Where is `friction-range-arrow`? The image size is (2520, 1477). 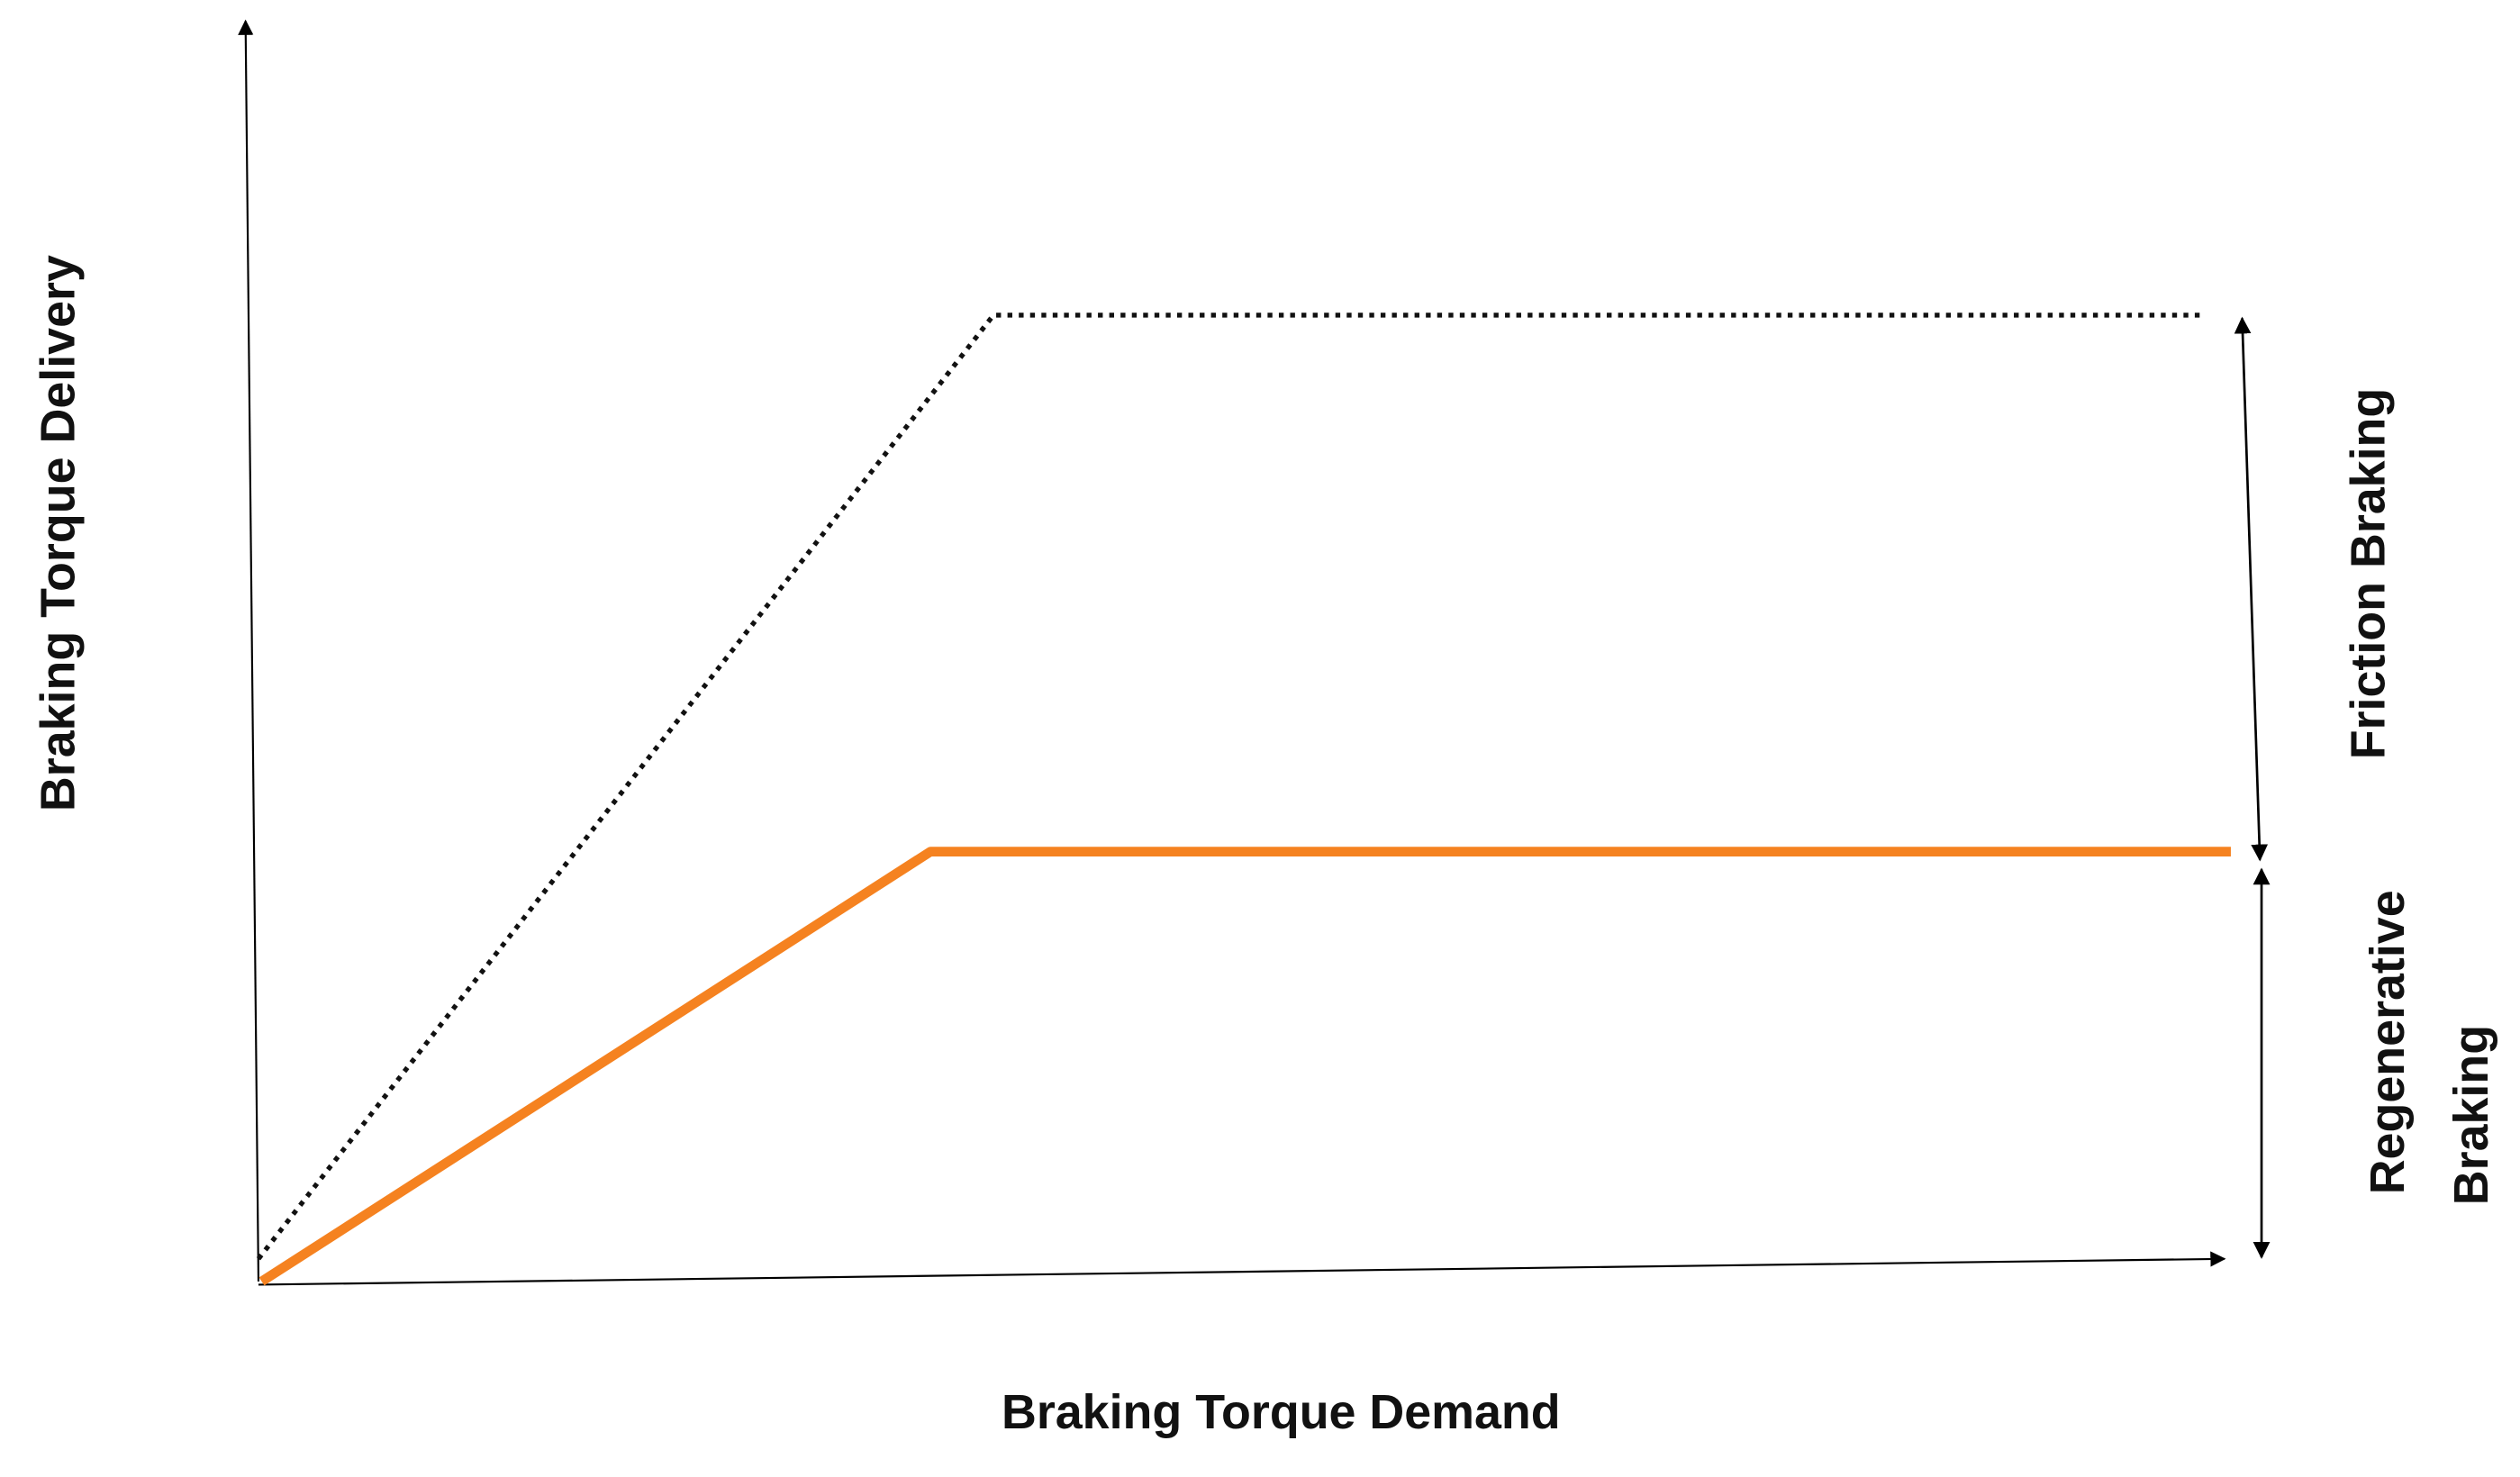
friction-range-arrow is located at coordinates (2251, 589).